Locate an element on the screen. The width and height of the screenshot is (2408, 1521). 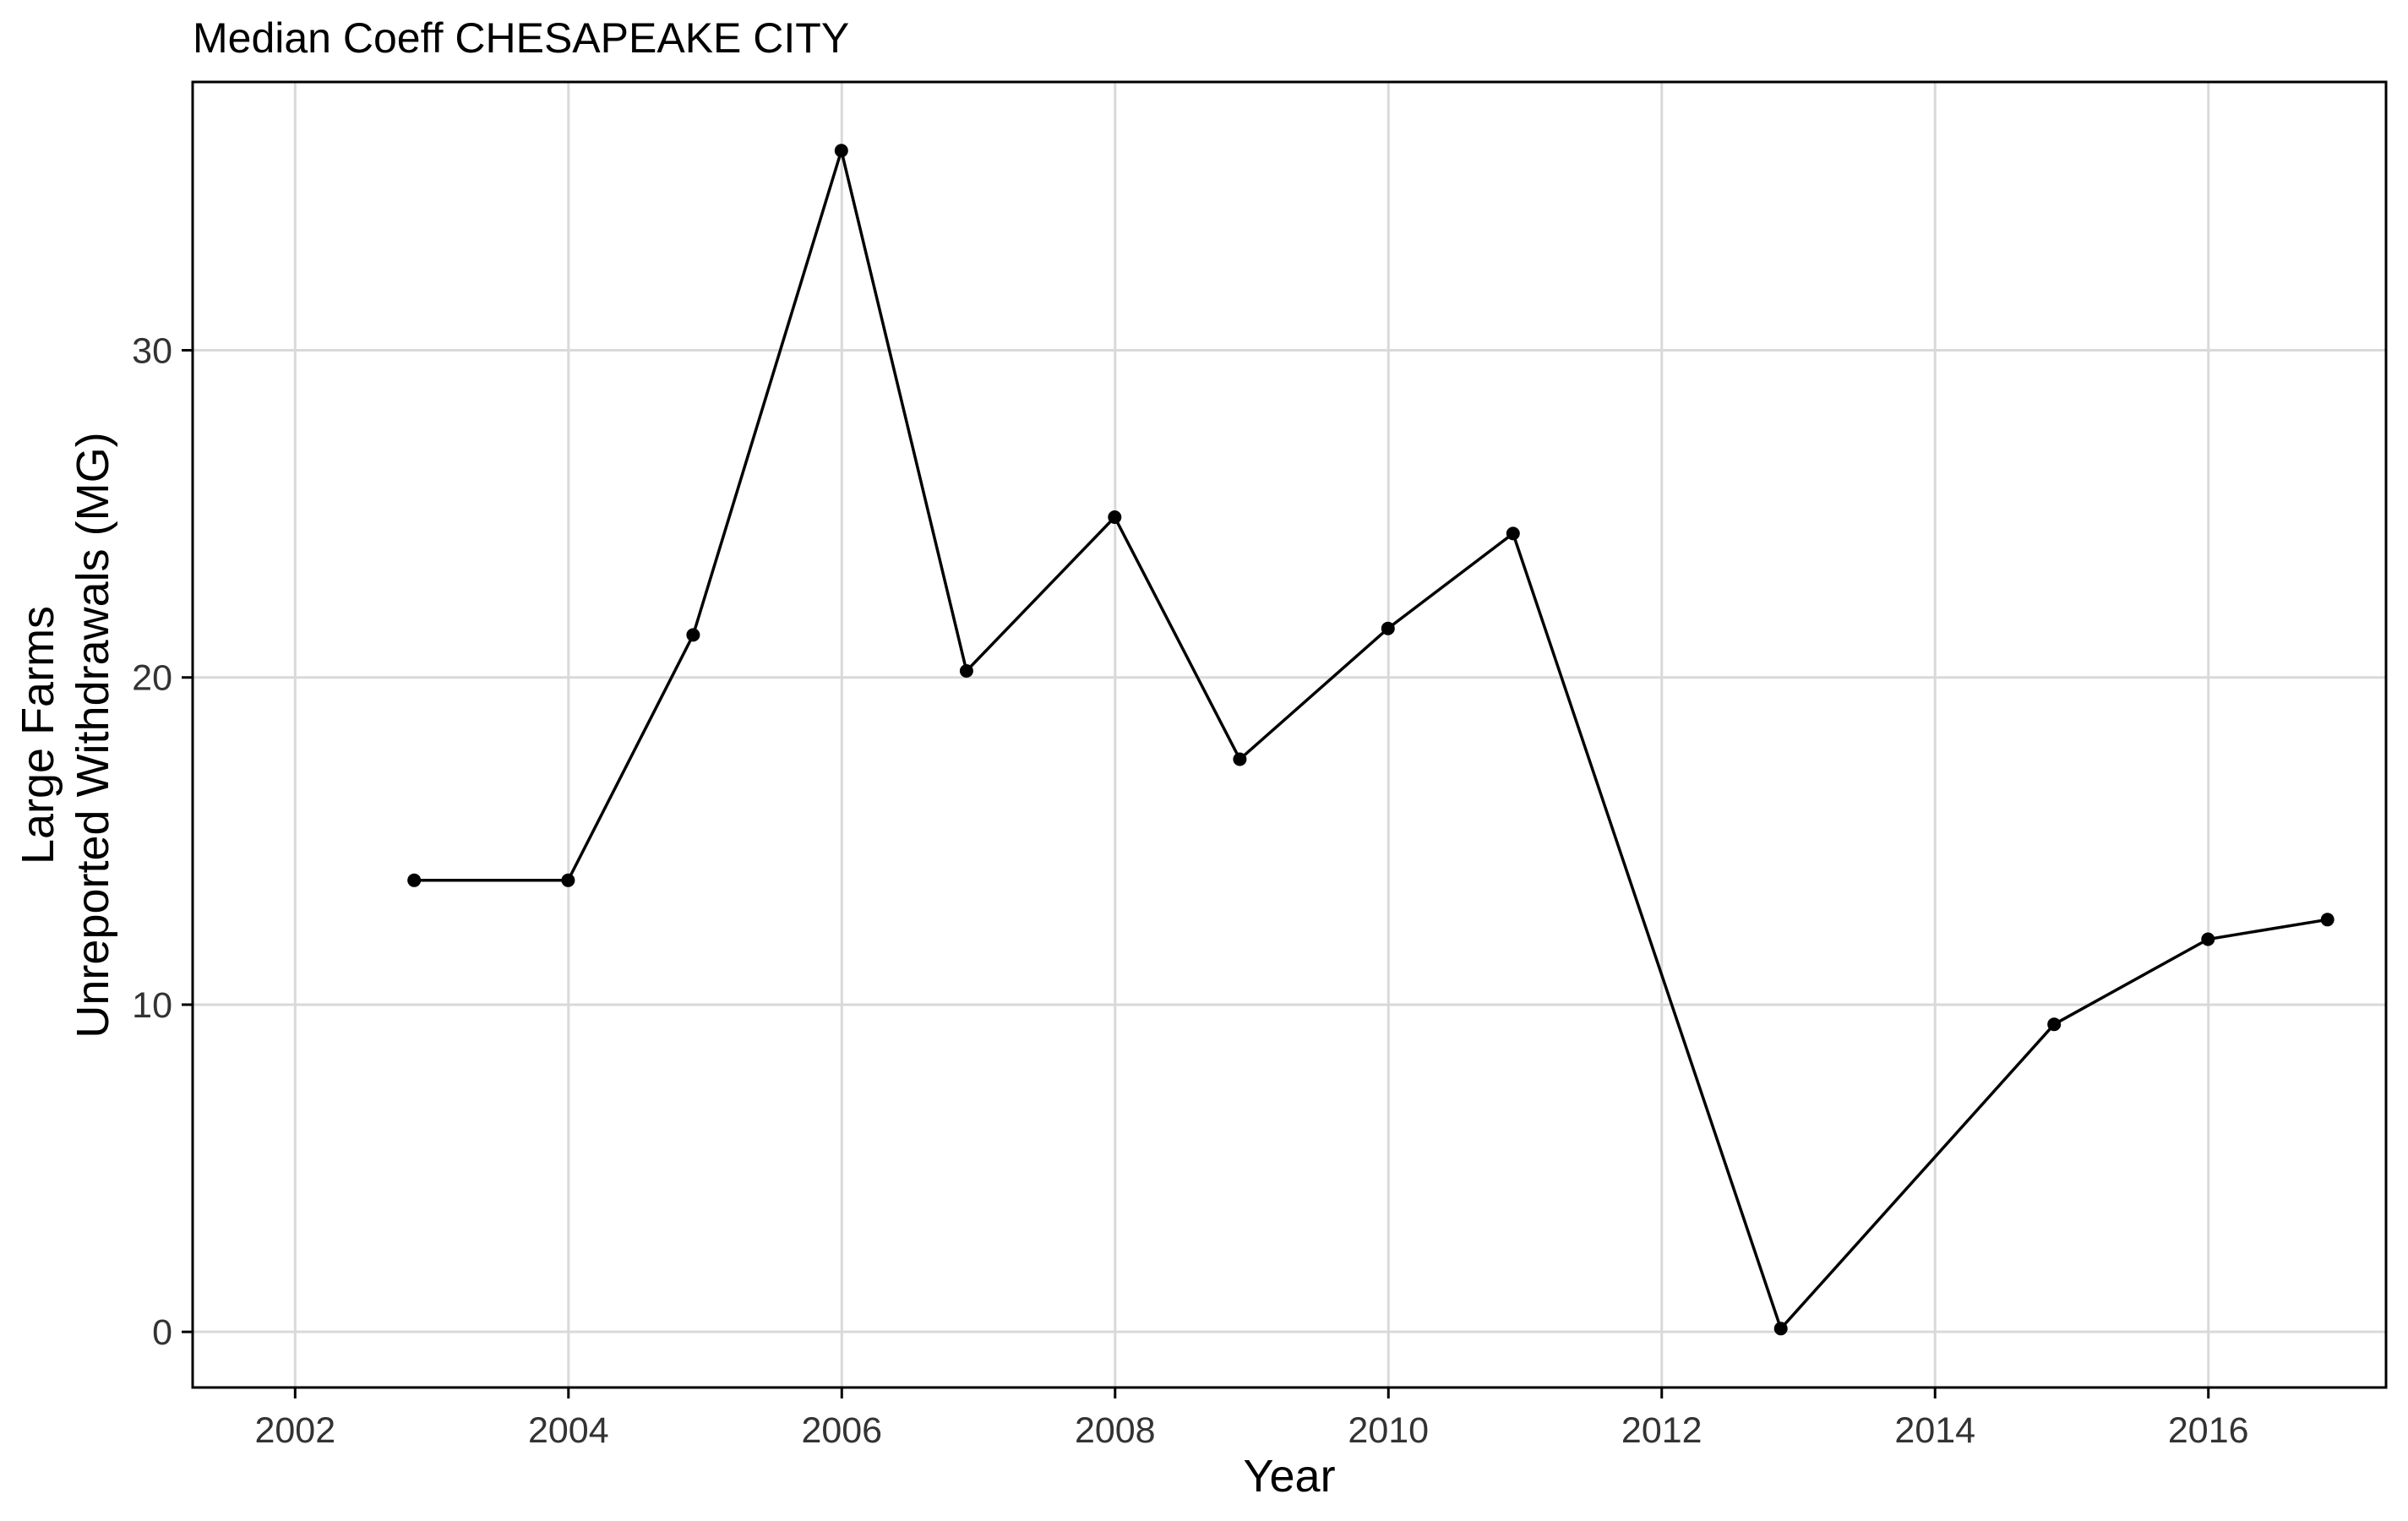
x-tick-label-2004: 2004 is located at coordinates (568, 1430).